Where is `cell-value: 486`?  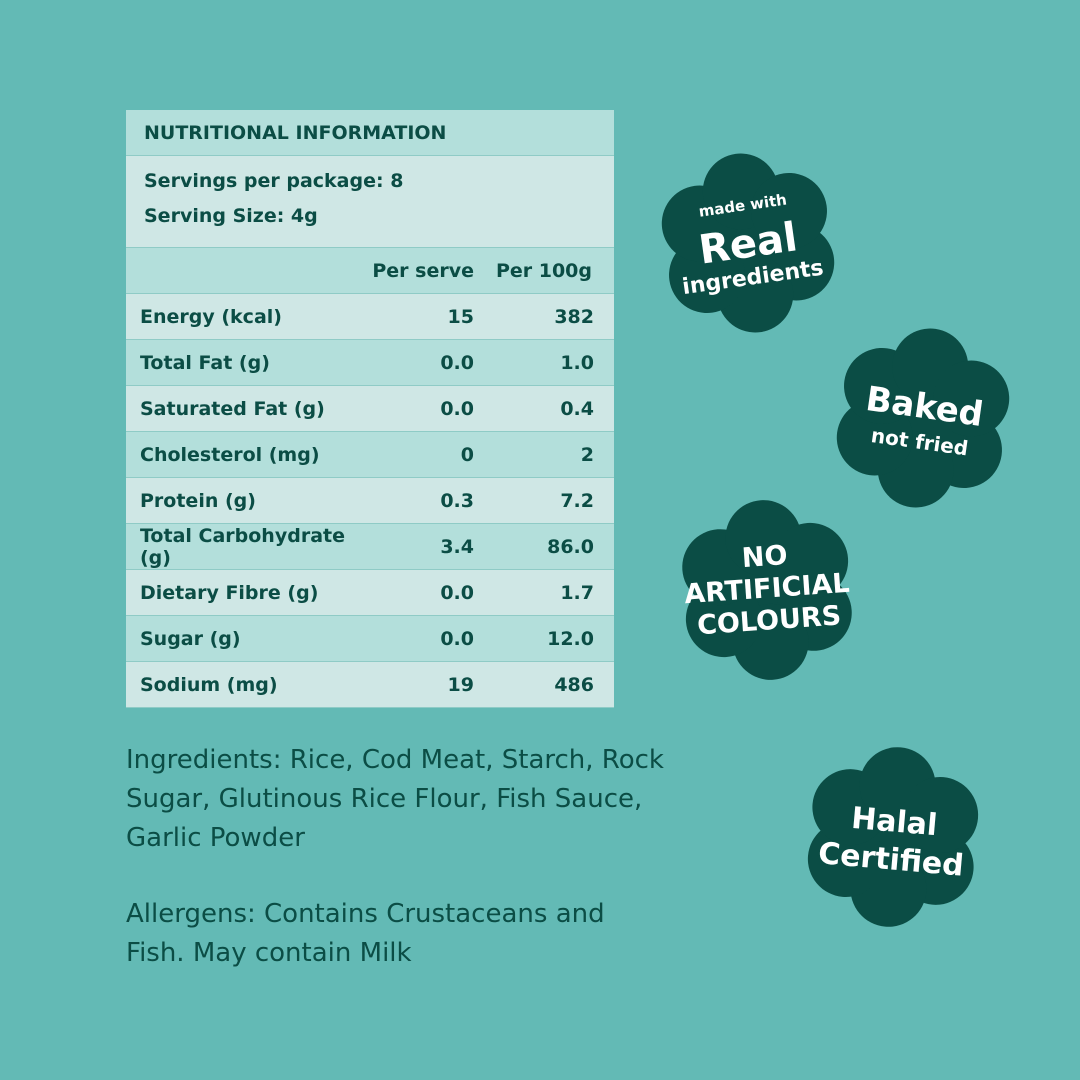 cell-value: 486 is located at coordinates (574, 684).